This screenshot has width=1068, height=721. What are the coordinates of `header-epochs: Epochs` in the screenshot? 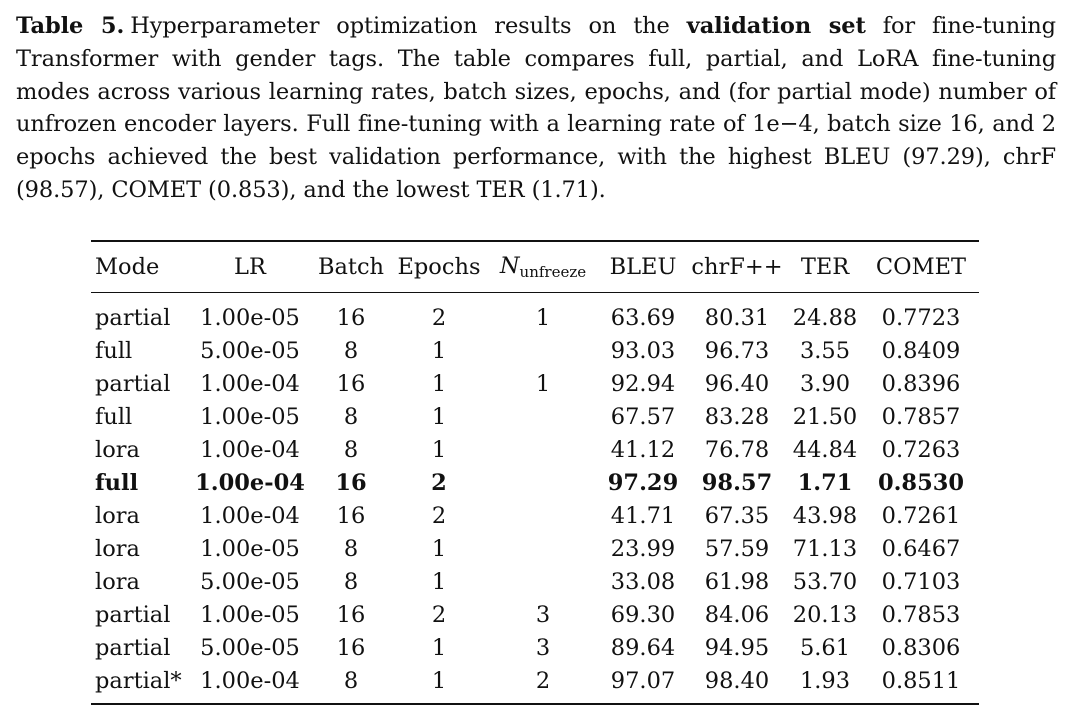 It's located at (439, 267).